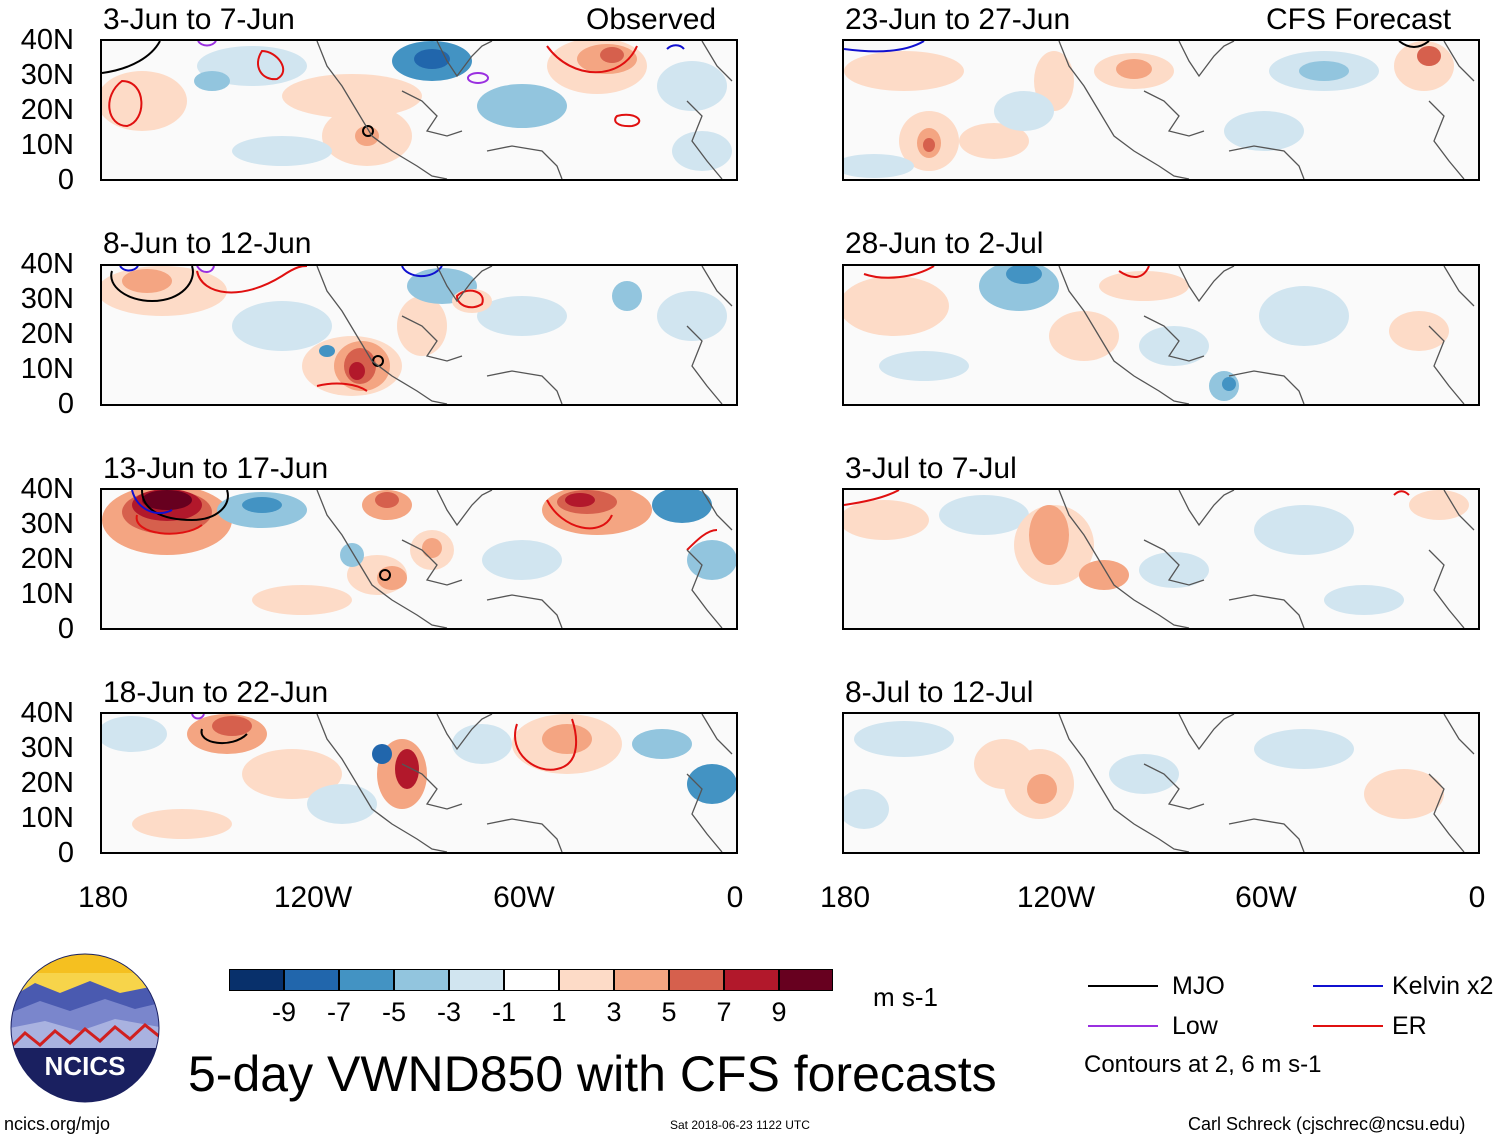 This screenshot has height=1141, width=1510. What do you see at coordinates (207, 243) in the screenshot?
I see `panel-title-3: 8-Jun to 12-Jun` at bounding box center [207, 243].